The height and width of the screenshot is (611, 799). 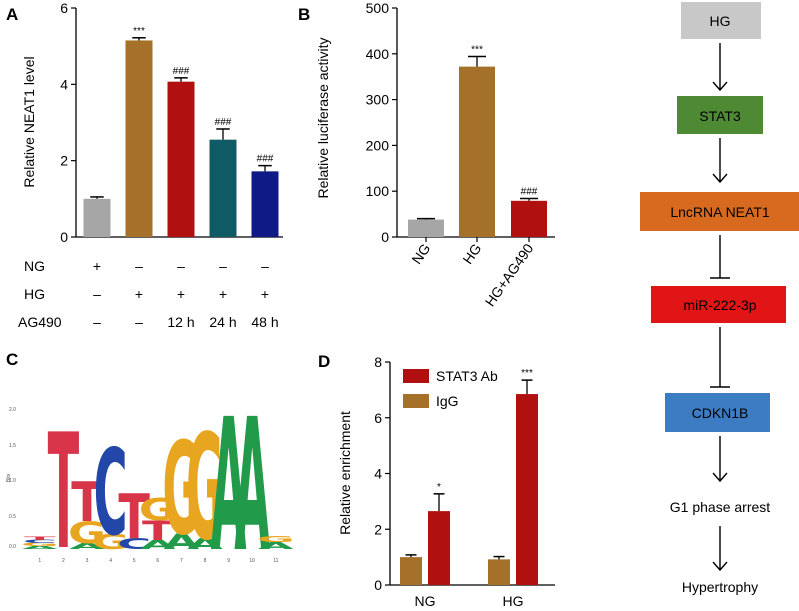 I want to click on motif-position-label: 9, so click(x=228, y=561).